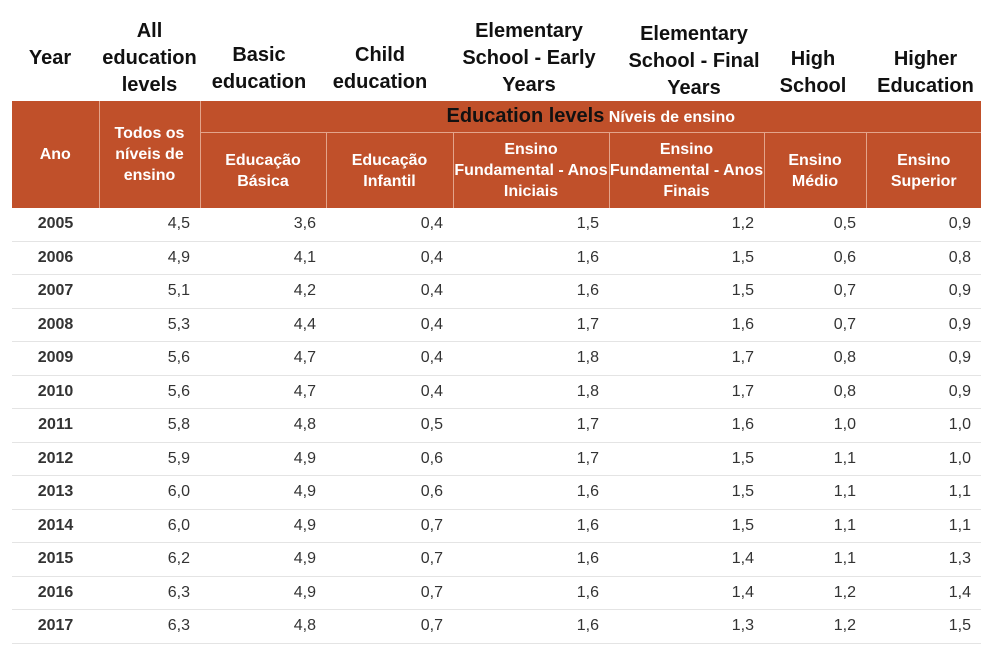  Describe the element at coordinates (50, 58) in the screenshot. I see `en-header-year: Year` at that location.